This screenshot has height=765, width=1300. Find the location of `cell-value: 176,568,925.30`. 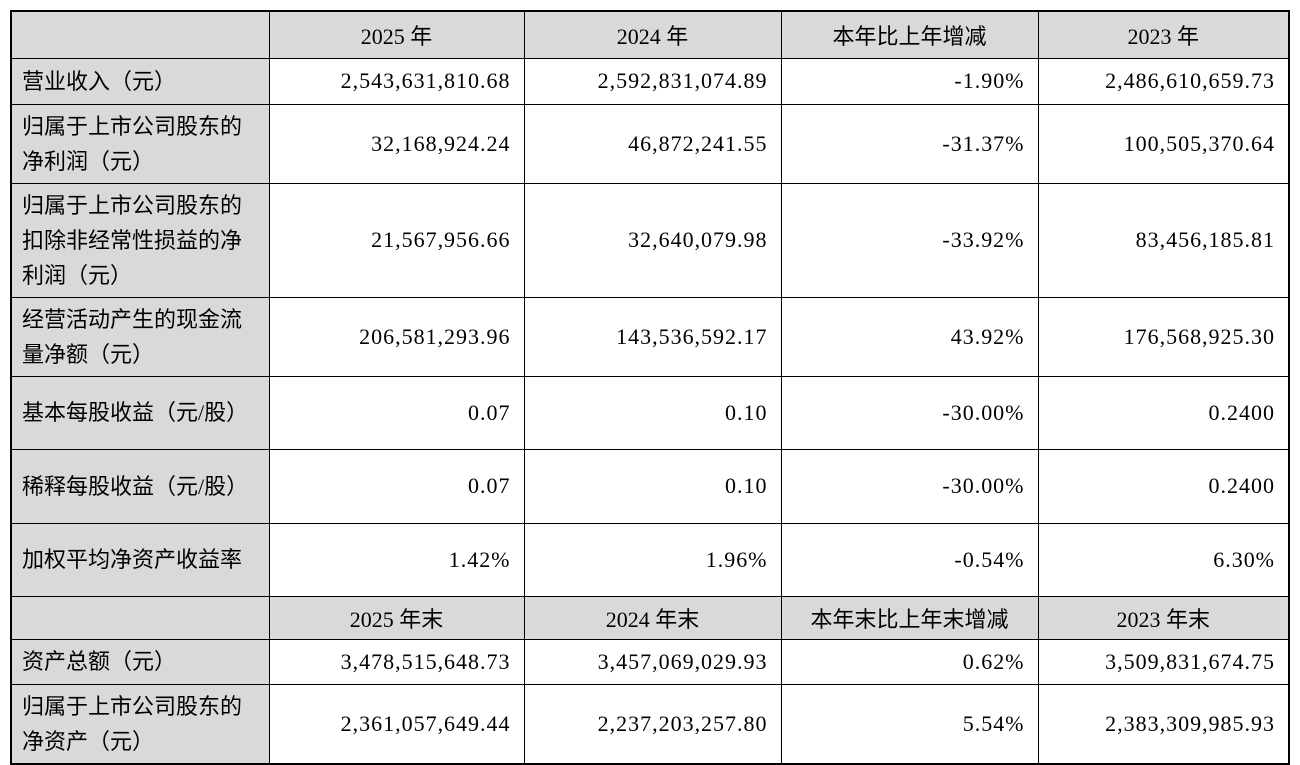

cell-value: 176,568,925.30 is located at coordinates (1163, 336).